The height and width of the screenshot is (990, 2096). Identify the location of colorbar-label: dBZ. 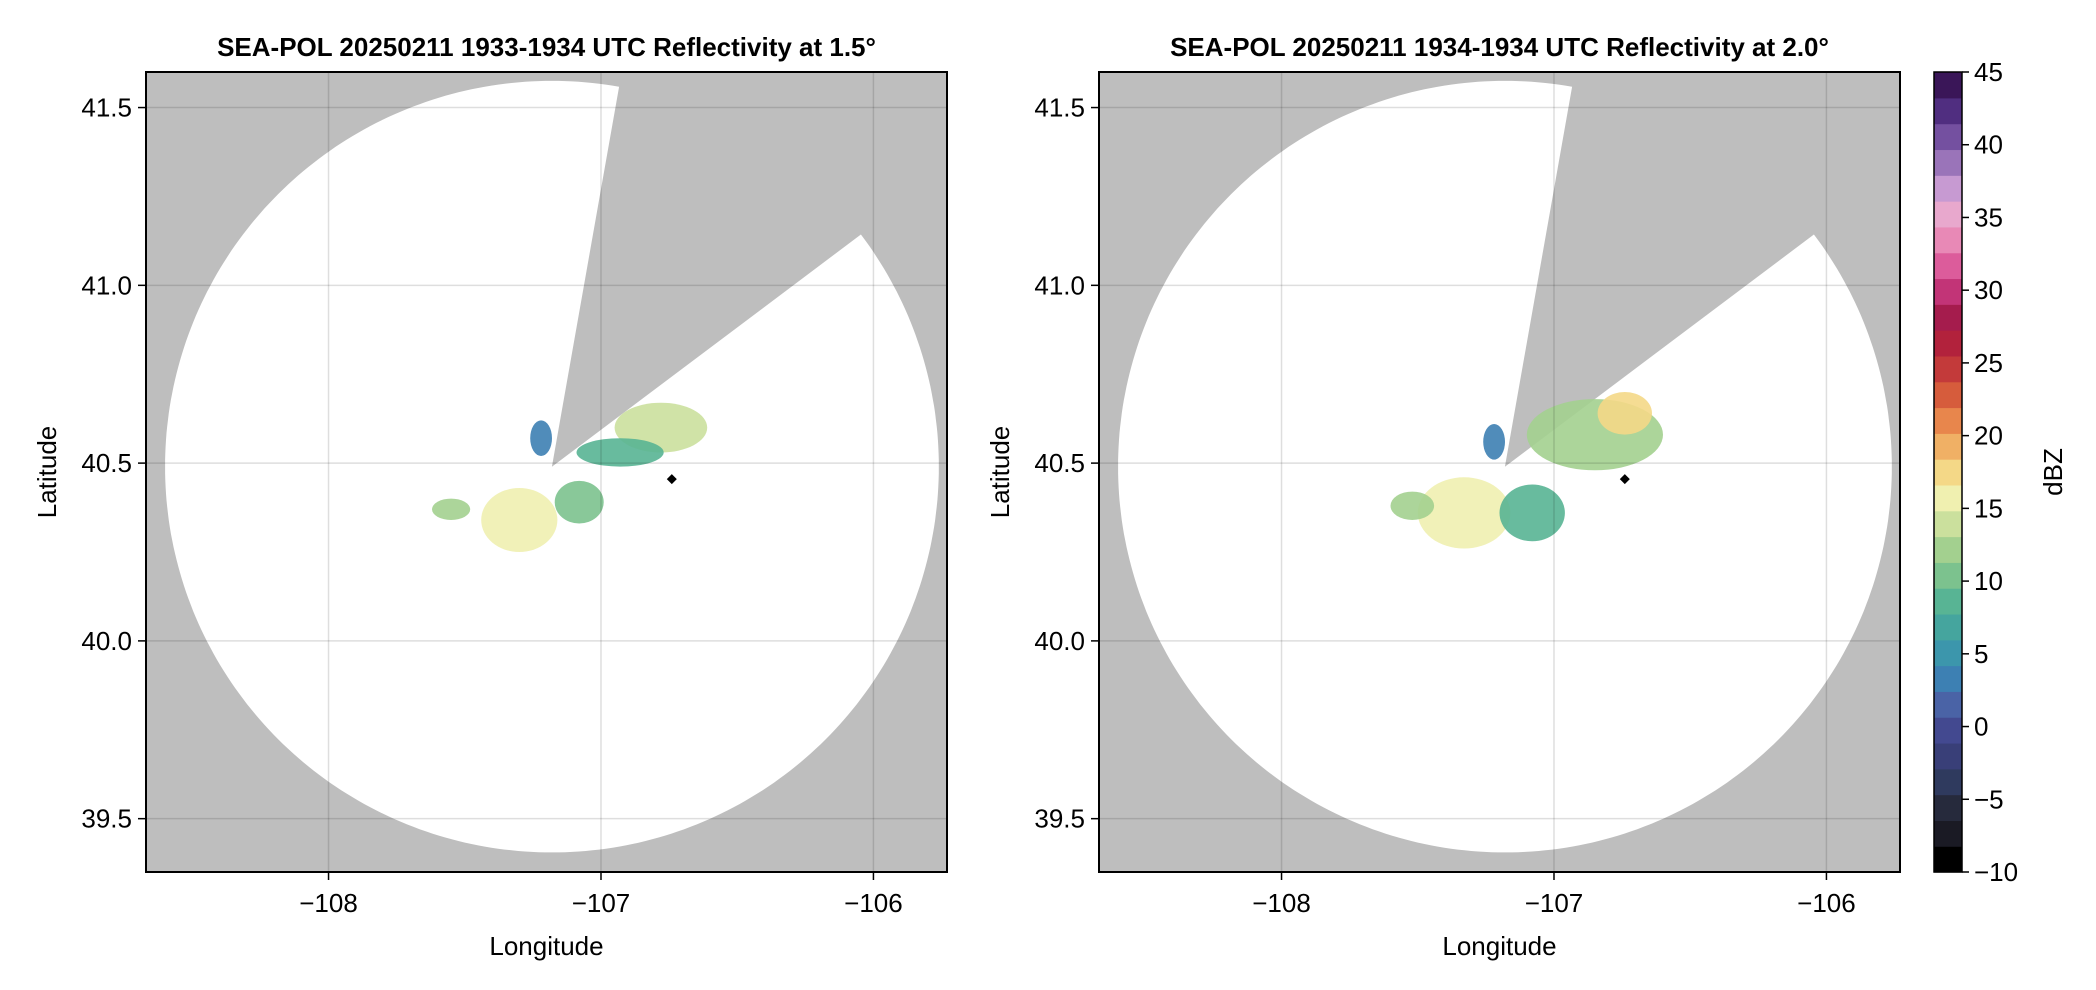
(2053, 472).